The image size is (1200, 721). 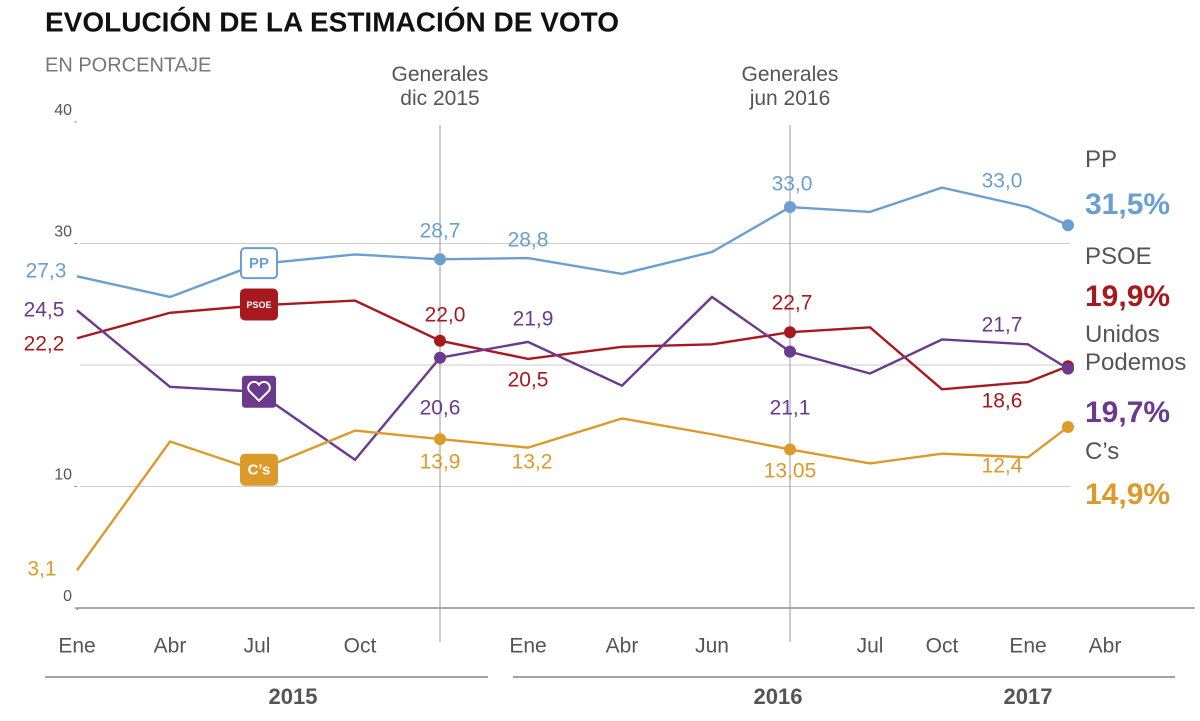 I want to click on logo-text: C’s, so click(x=259, y=470).